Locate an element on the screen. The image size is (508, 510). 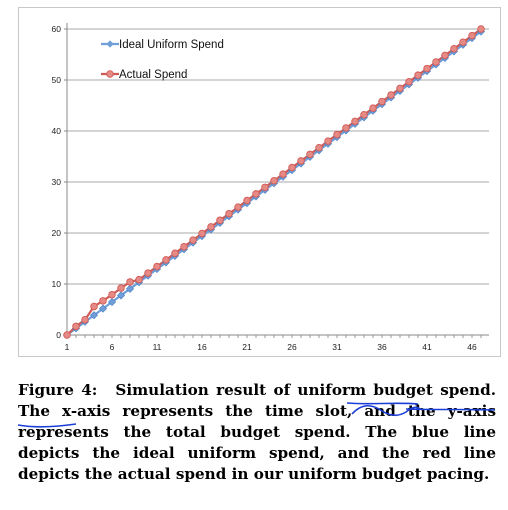
legend-label: Actual Spend is located at coordinates (153, 75).